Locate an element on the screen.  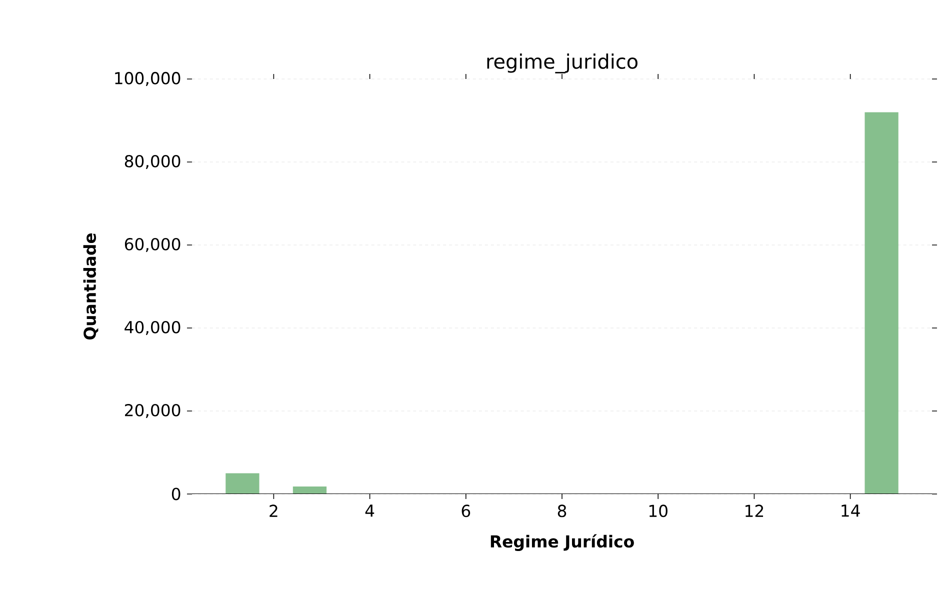
y-tick-label: 0 is located at coordinates (176, 494).